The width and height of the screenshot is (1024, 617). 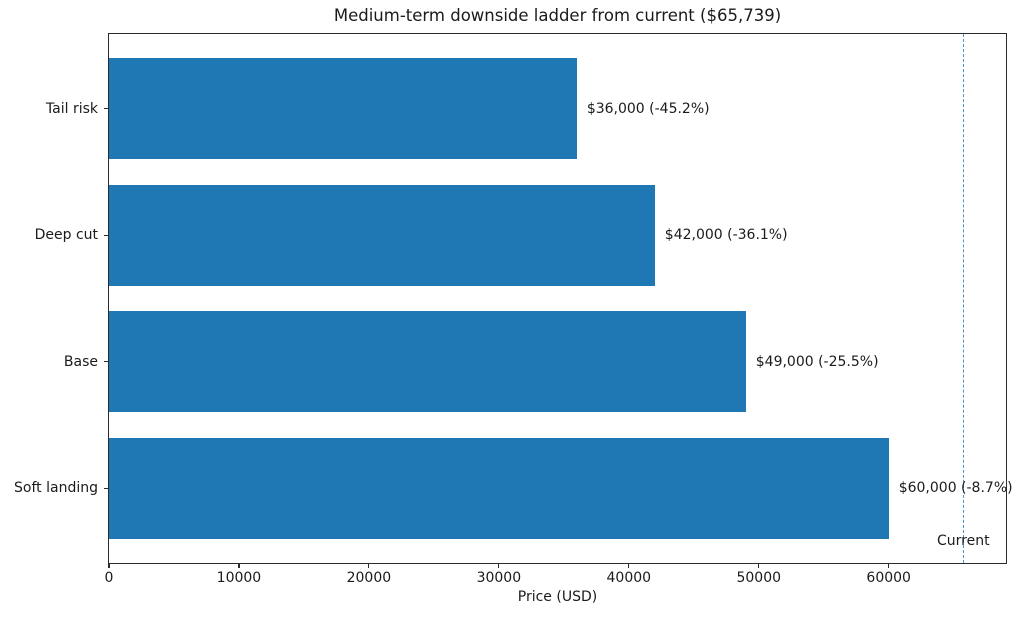 What do you see at coordinates (726, 235) in the screenshot?
I see `bar-value-label: $42,000 (-36.1%)` at bounding box center [726, 235].